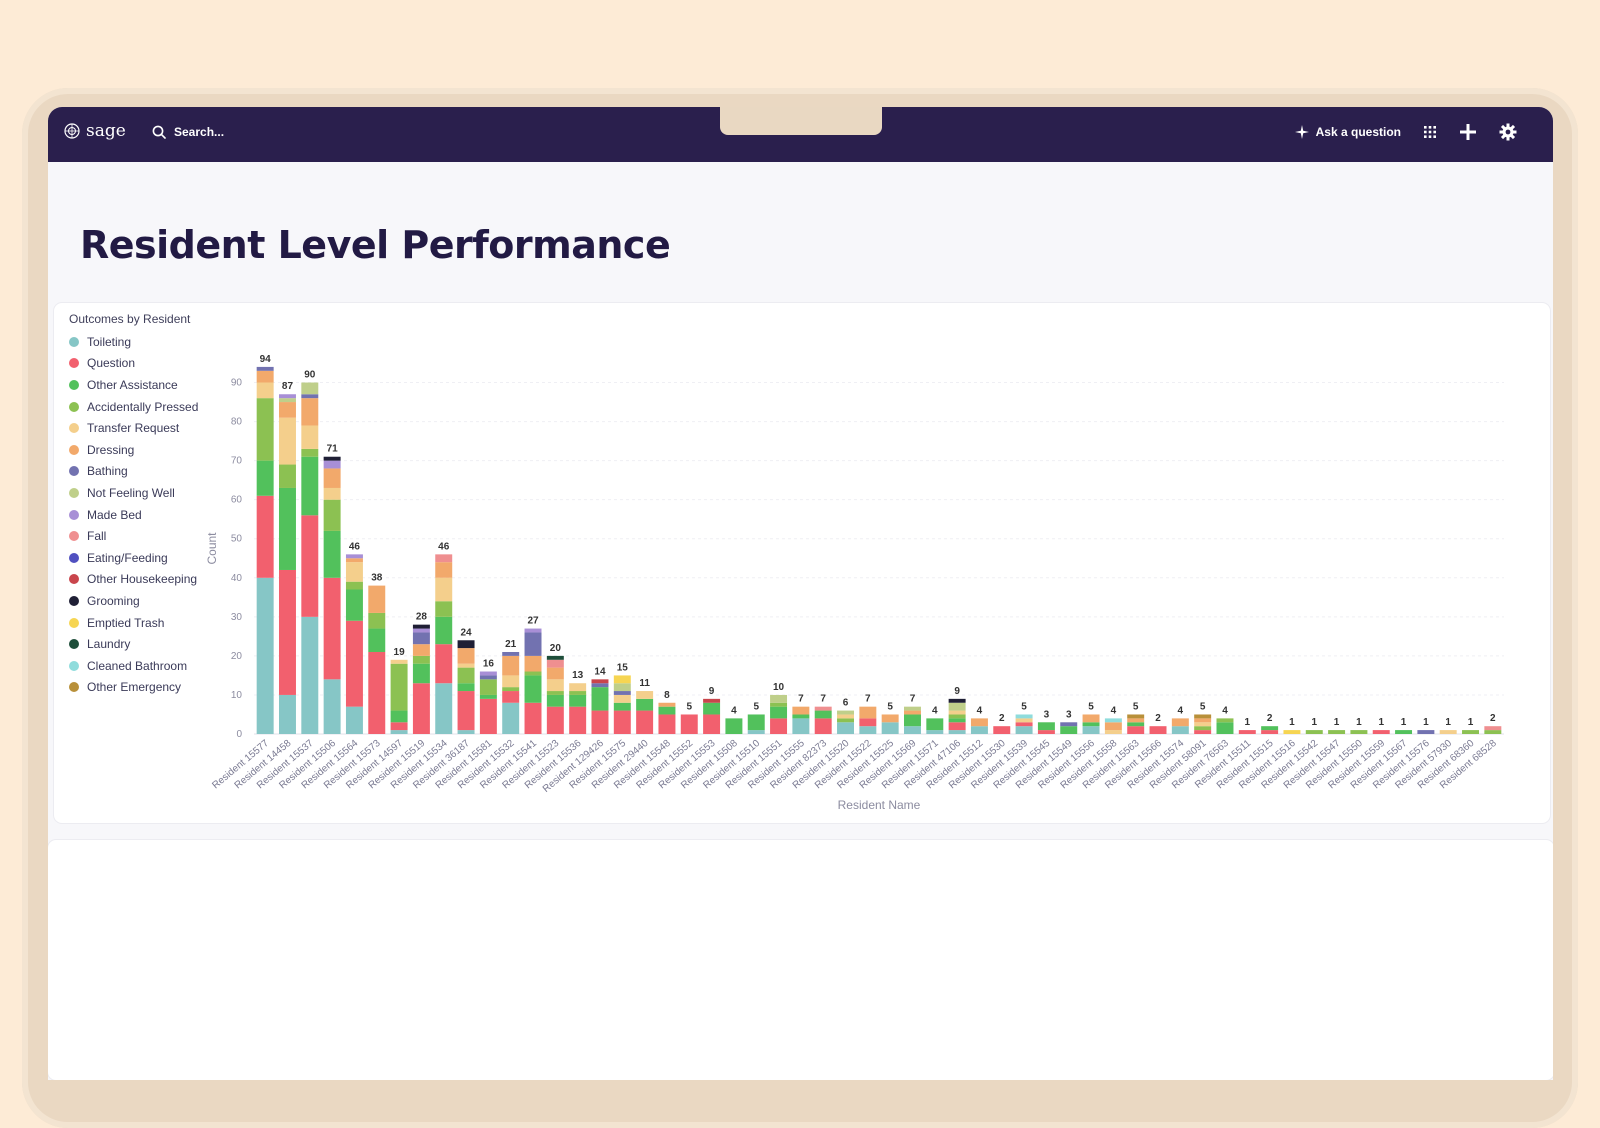 Image resolution: width=1600 pixels, height=1128 pixels. What do you see at coordinates (133, 580) in the screenshot?
I see `legend-item-other-housekeeping: Other Housekeeping` at bounding box center [133, 580].